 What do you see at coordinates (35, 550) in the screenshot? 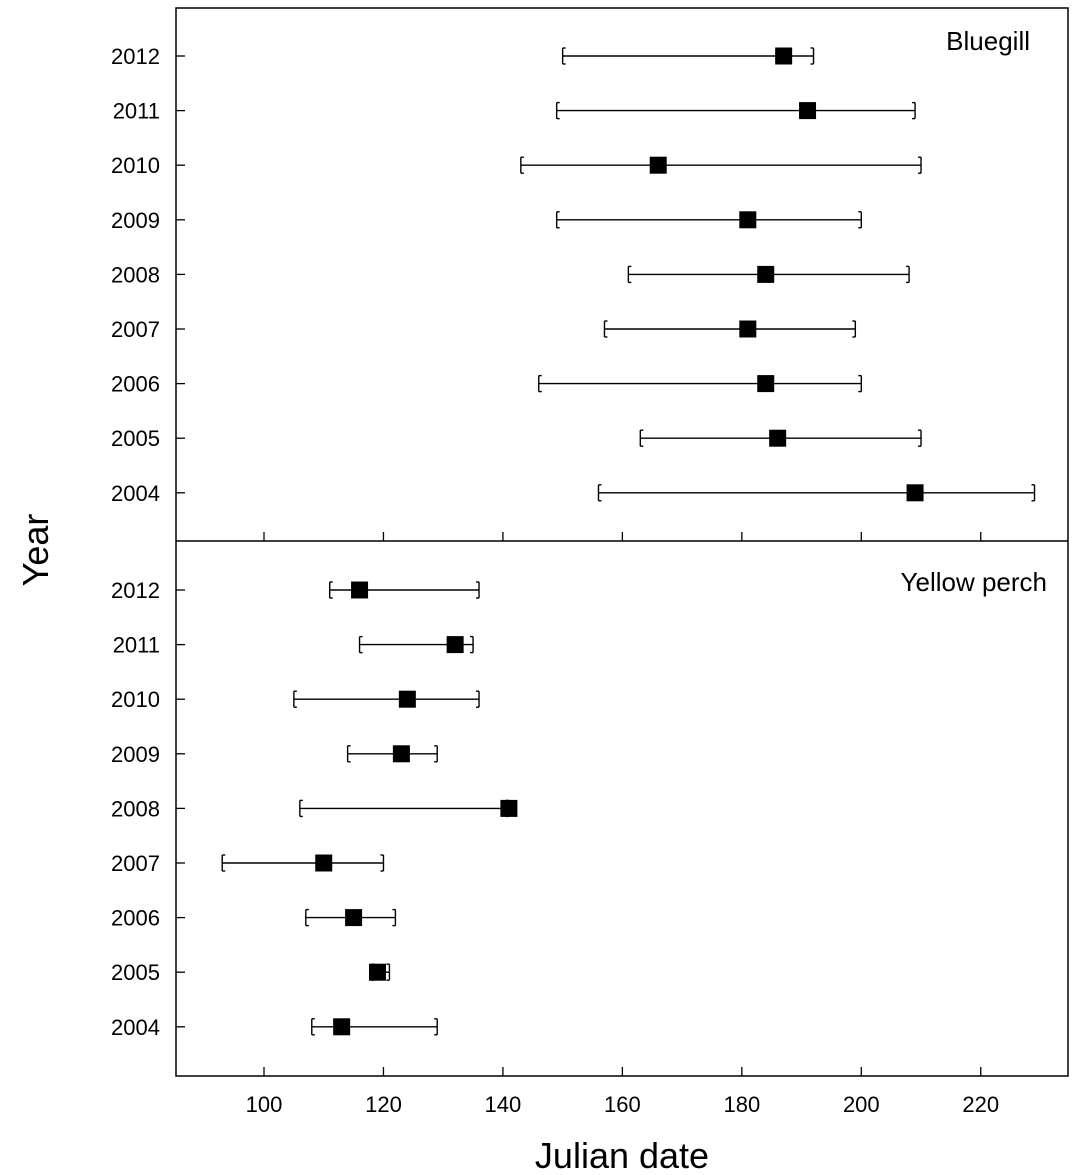
I see `y-axis-title: Year` at bounding box center [35, 550].